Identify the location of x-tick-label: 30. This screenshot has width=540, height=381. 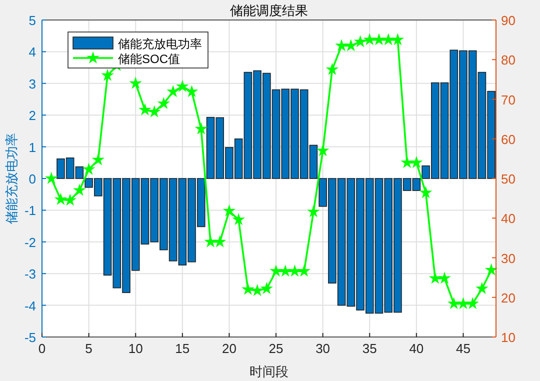
(323, 348).